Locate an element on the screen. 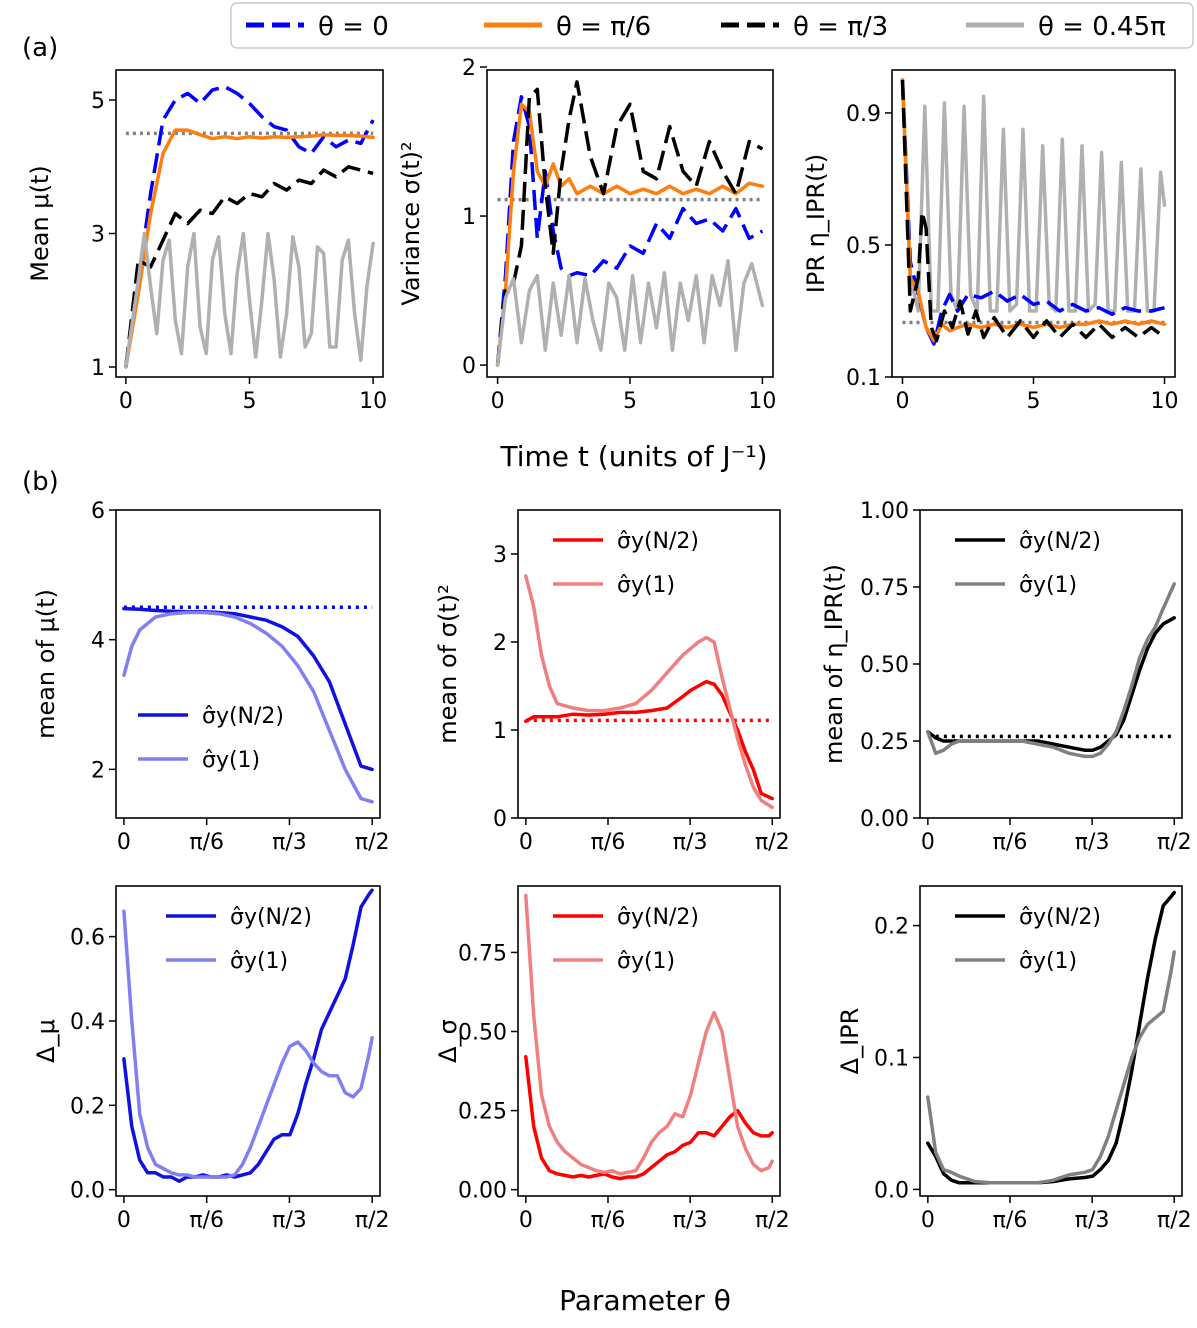 Image resolution: width=1197 pixels, height=1328 pixels. time-axis-label: Time t (units of J⁻¹) is located at coordinates (633, 456).